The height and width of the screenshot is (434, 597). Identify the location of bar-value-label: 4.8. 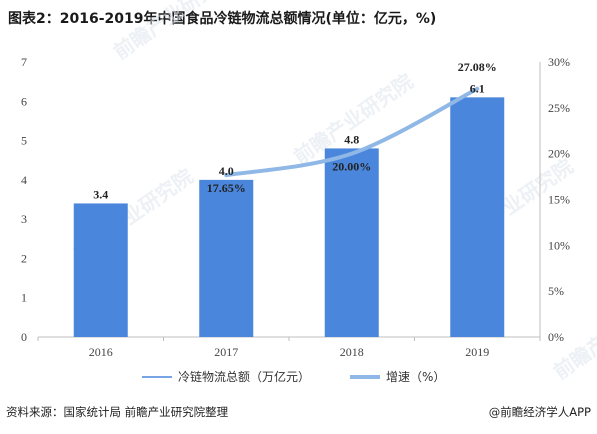
(351, 139).